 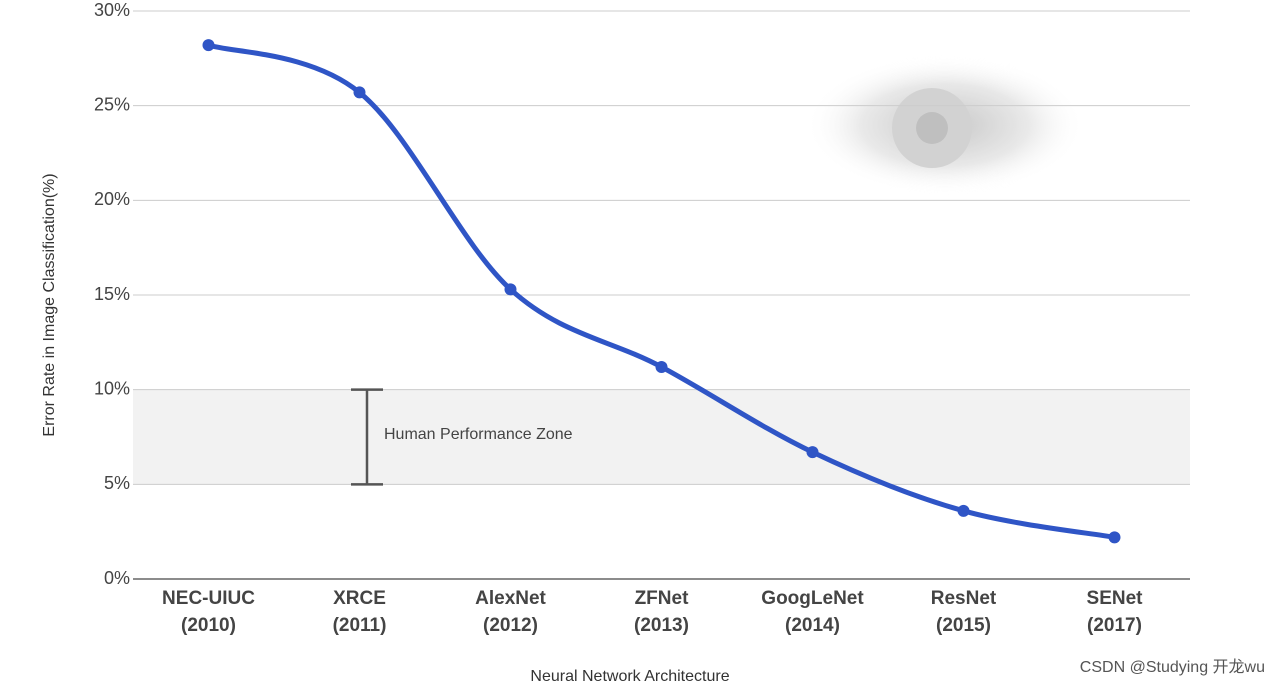 I want to click on x-tick-label: XRCE, so click(x=359, y=598).